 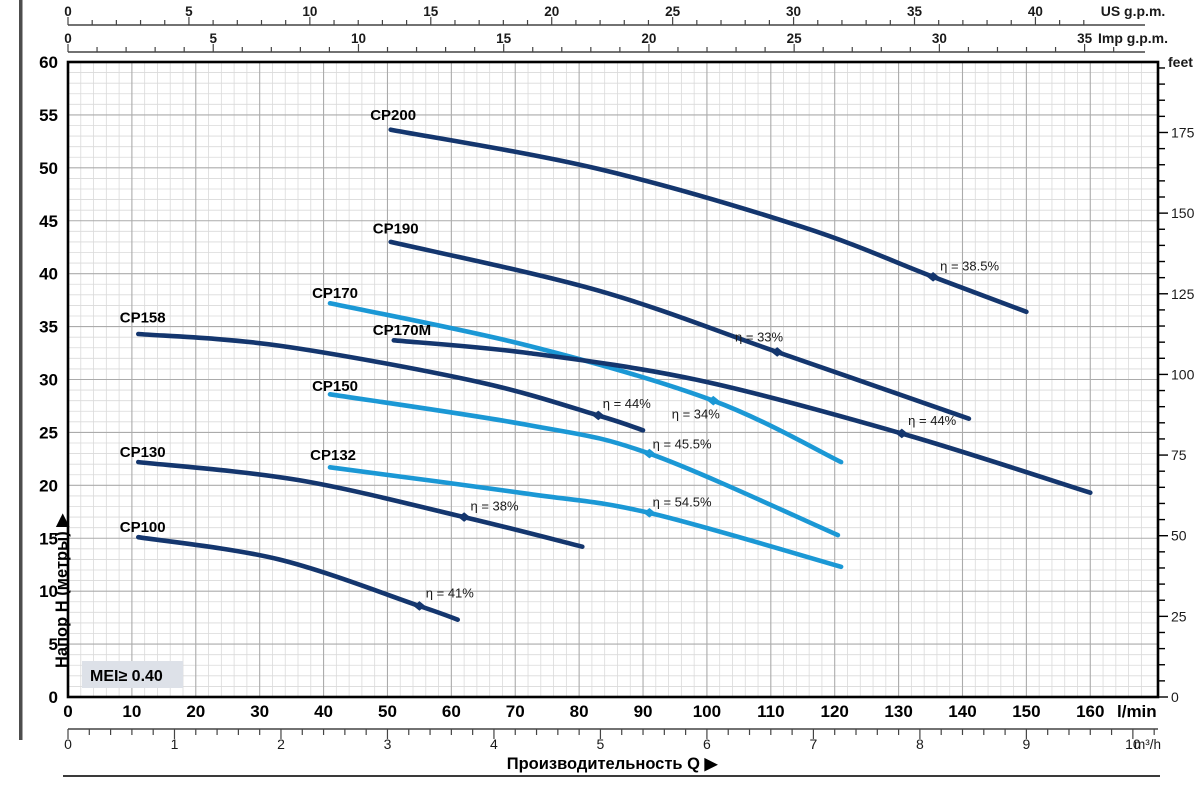 I want to click on lmin-tick-label: 70, so click(x=515, y=711).